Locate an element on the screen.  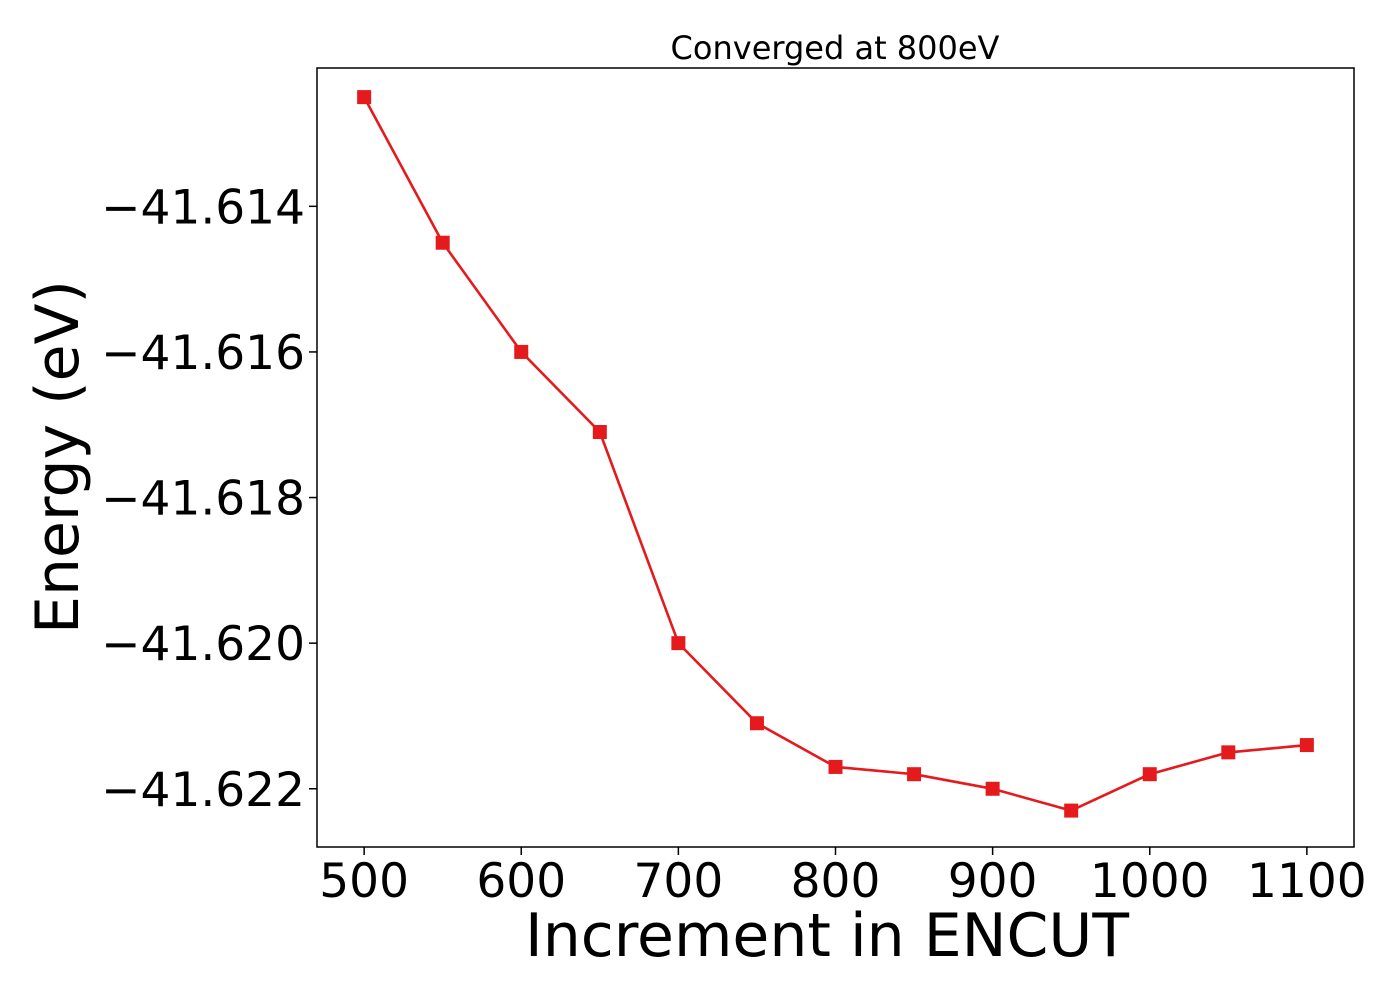
chart-title: Converged at 800eV is located at coordinates (835, 48).